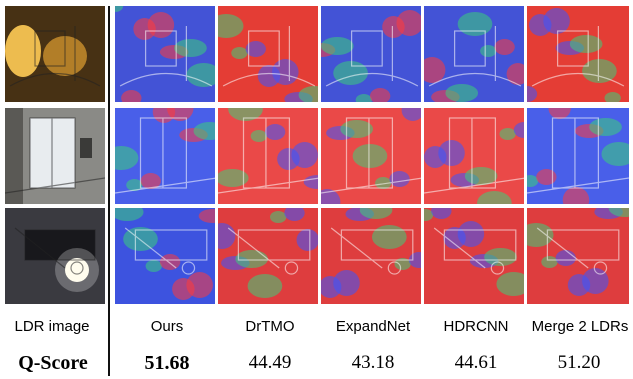  Describe the element at coordinates (579, 362) in the screenshot. I see `score-merge-2-ldrs: 51.20` at that location.